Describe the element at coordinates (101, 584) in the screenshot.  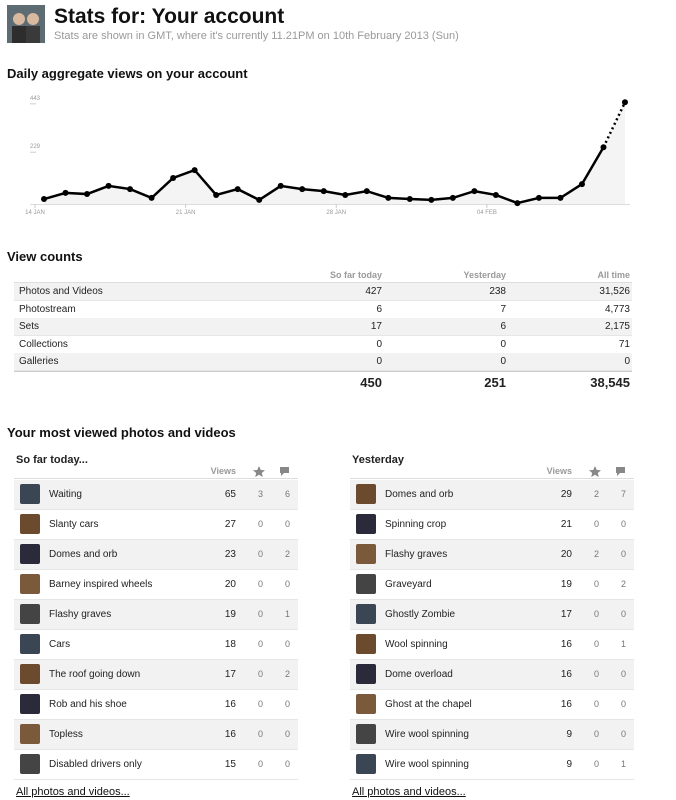
I see `photo-title: Barney inspired wheels` at that location.